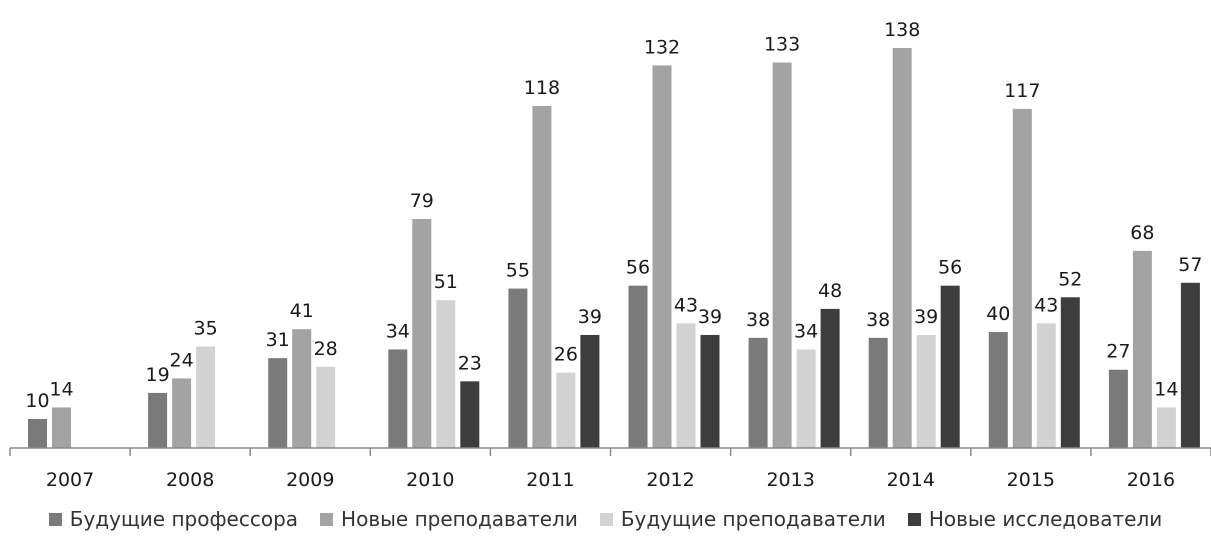 The width and height of the screenshot is (1211, 541). What do you see at coordinates (1022, 91) in the screenshot?
I see `data-label: 117` at bounding box center [1022, 91].